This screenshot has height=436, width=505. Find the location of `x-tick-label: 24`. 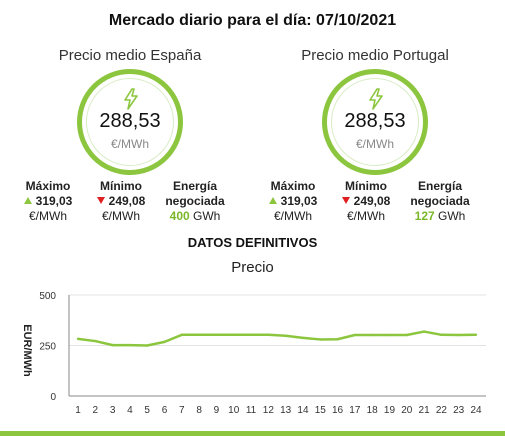

x-tick-label: 24 is located at coordinates (476, 410).